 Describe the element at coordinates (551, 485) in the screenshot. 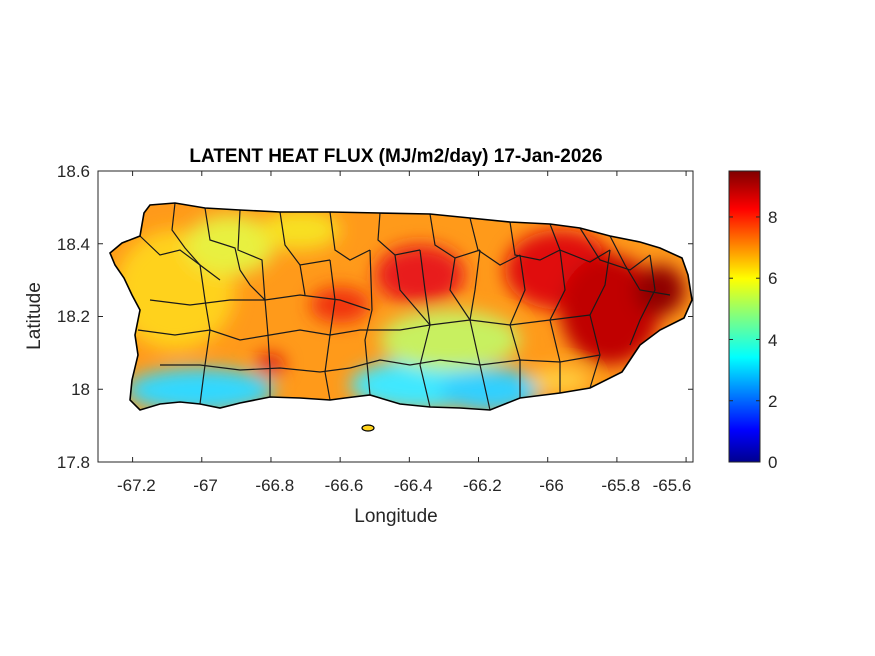

I see `x-tick-label: -66` at that location.